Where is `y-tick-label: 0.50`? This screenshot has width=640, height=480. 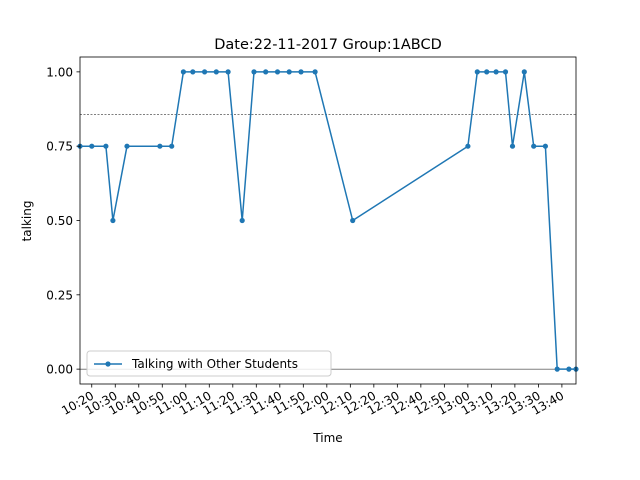
y-tick-label: 0.50 is located at coordinates (59, 221).